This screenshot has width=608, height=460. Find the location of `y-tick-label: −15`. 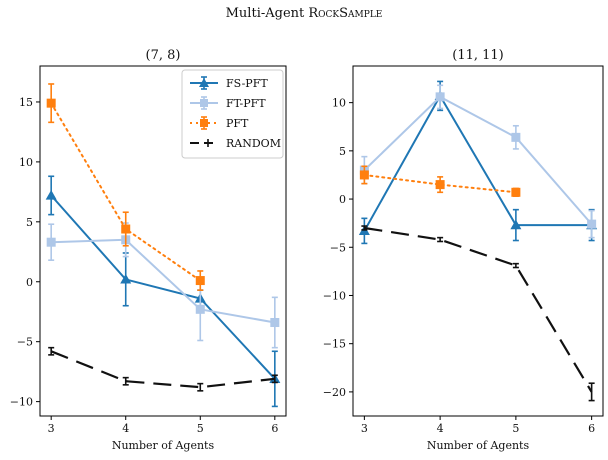

y-tick-label: −15 is located at coordinates (334, 344).